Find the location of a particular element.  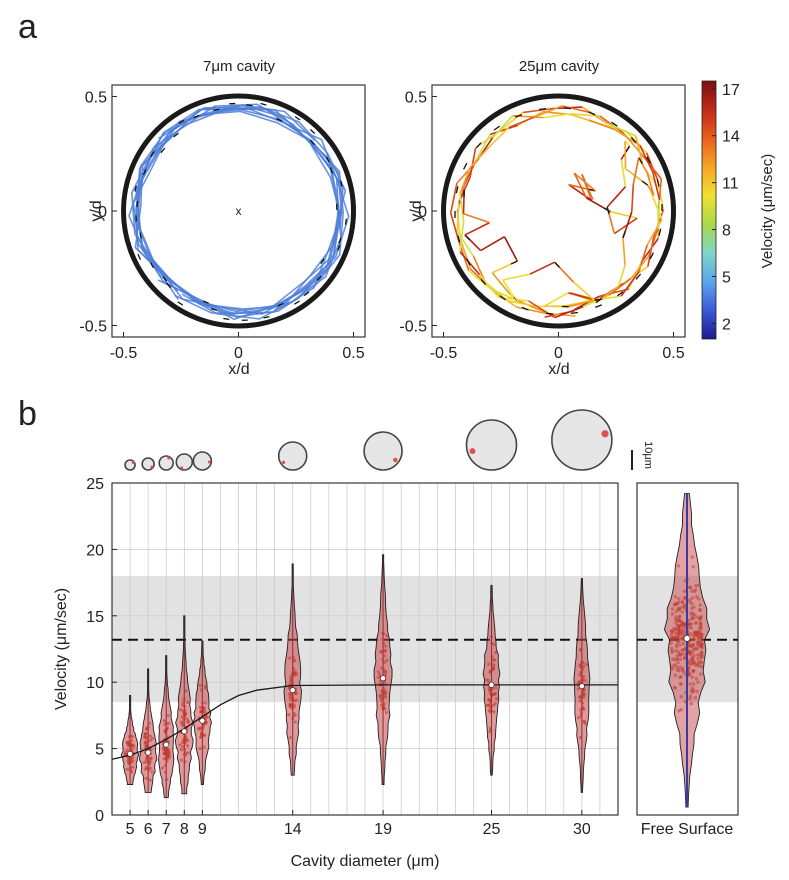

colorbar-tick-label: 17 is located at coordinates (731, 90).